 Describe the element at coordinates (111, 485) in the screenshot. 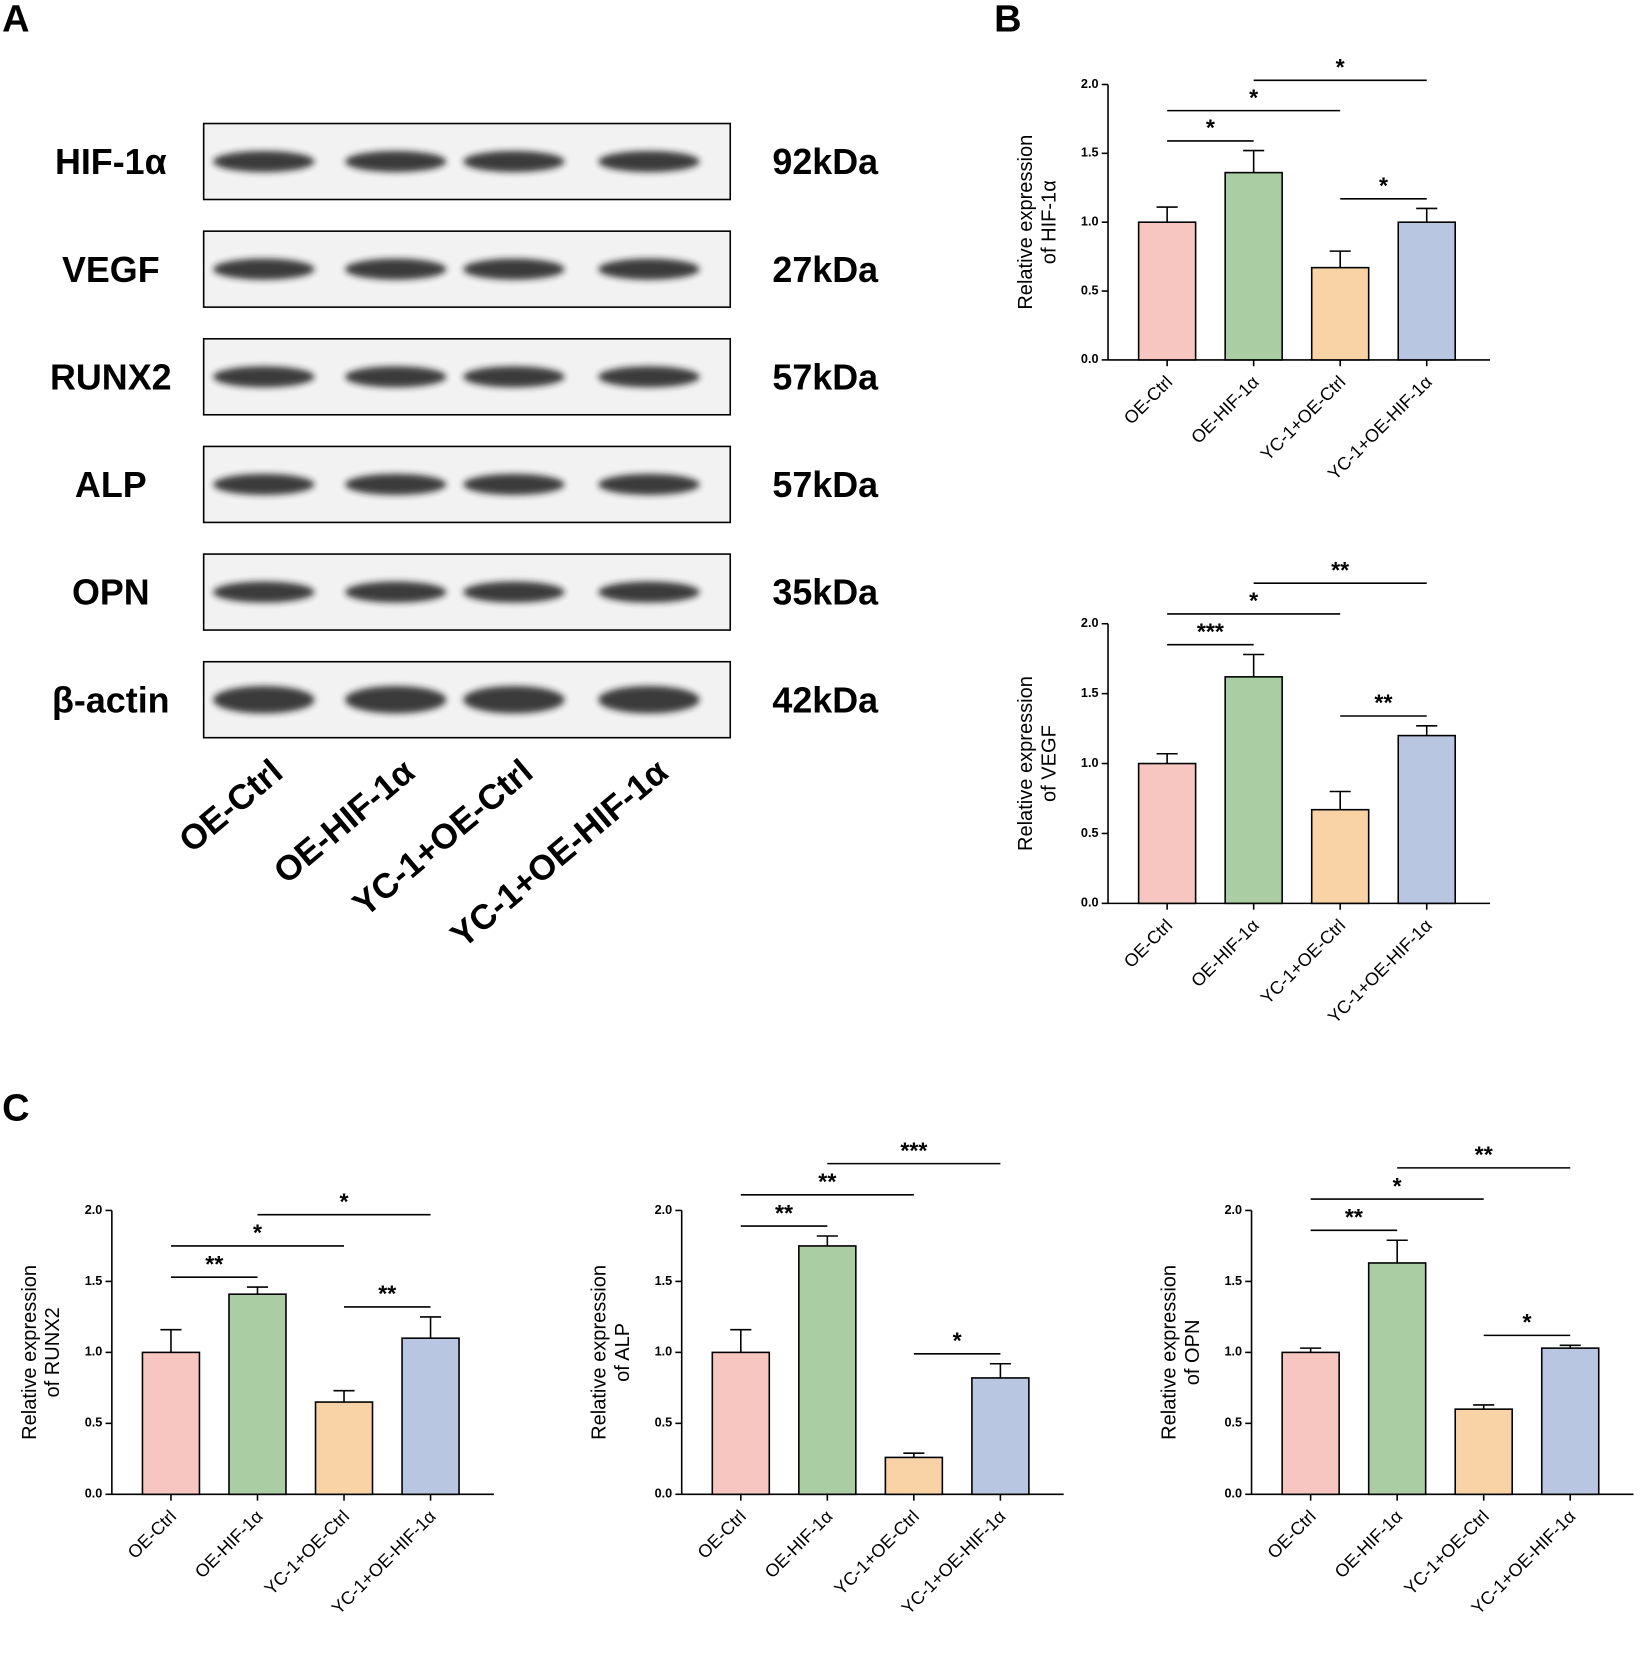

I see `protein-label: ALP` at that location.